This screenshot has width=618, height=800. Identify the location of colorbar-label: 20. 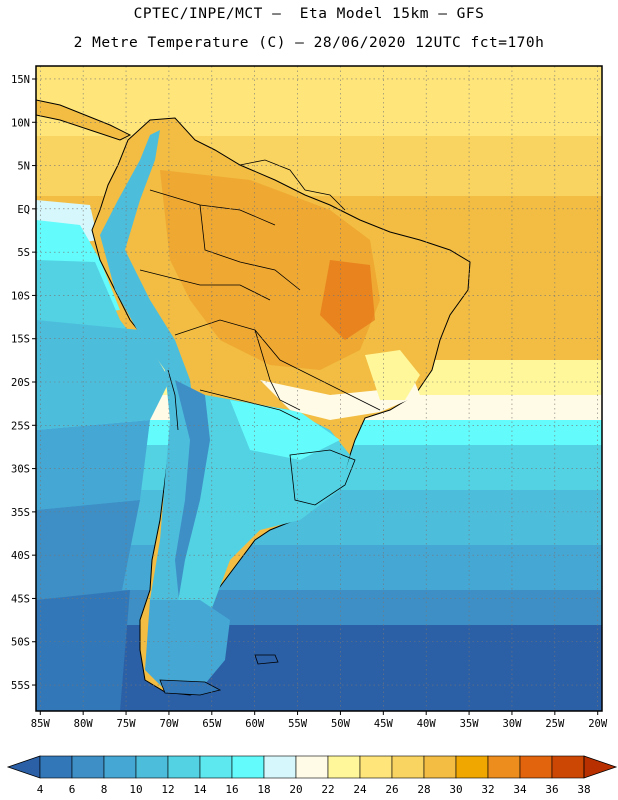
(295, 789).